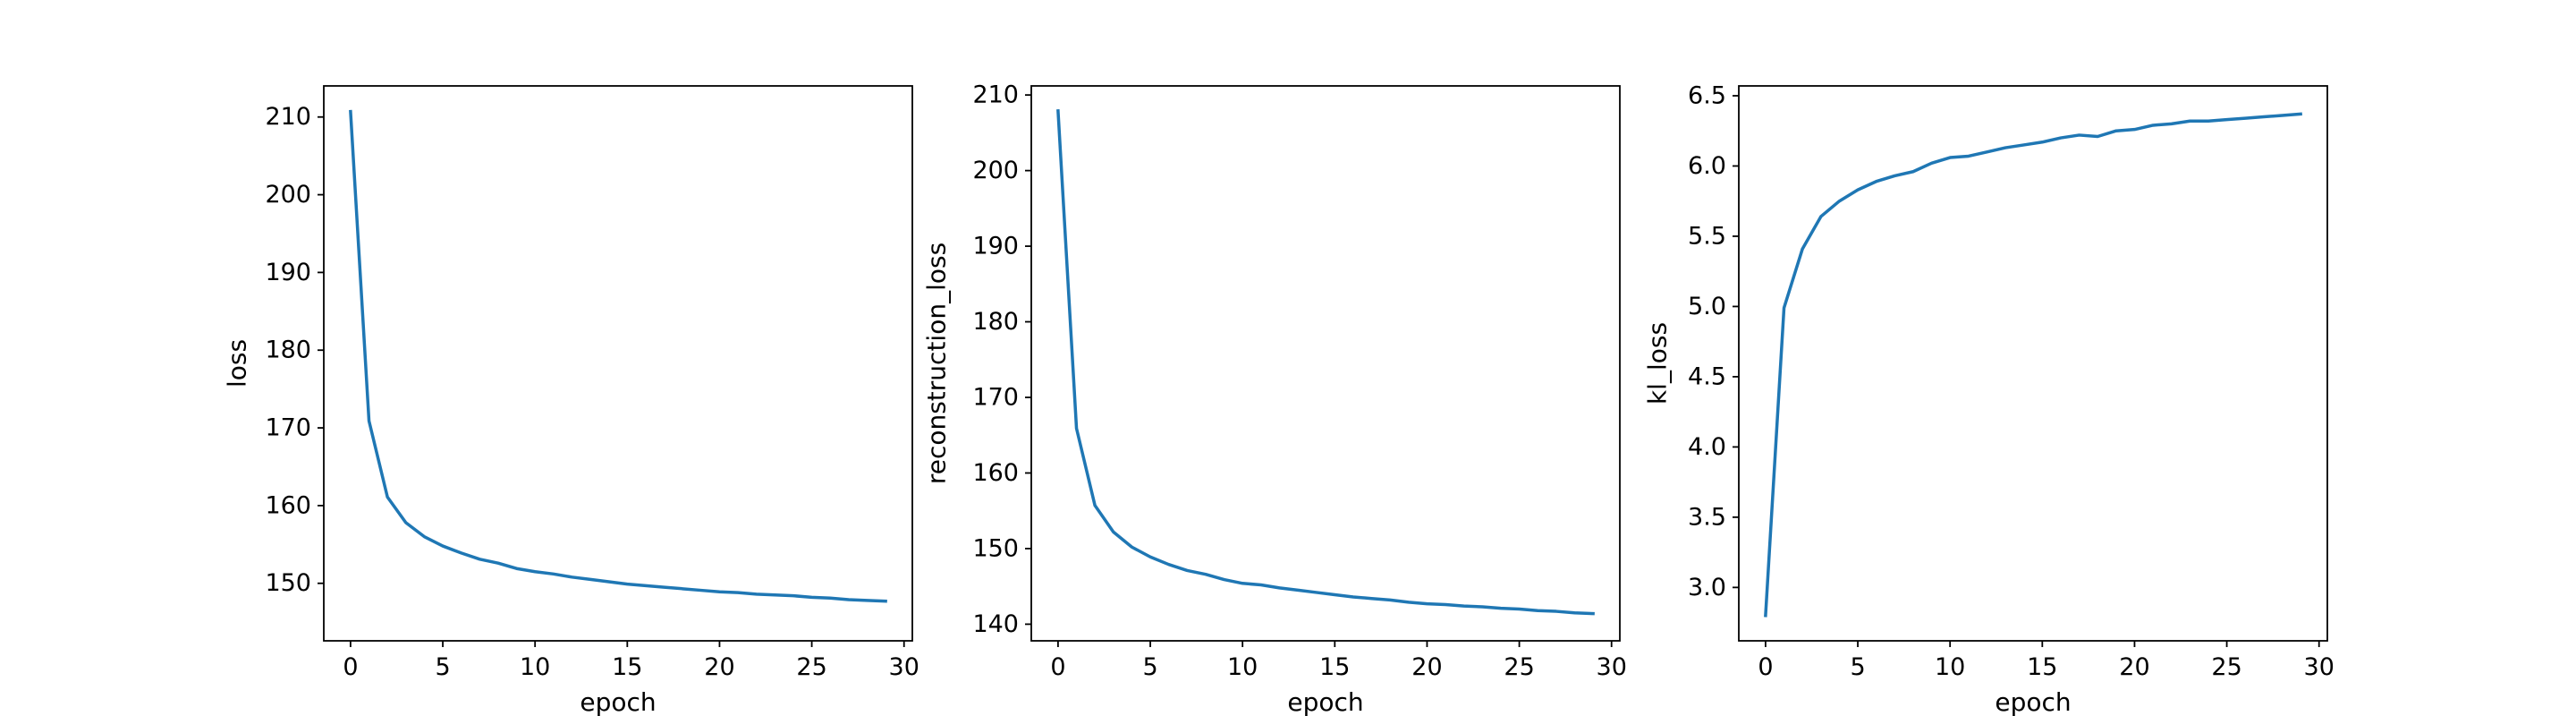 The width and height of the screenshot is (2576, 716). I want to click on y-tick-label: 4.5, so click(1707, 376).